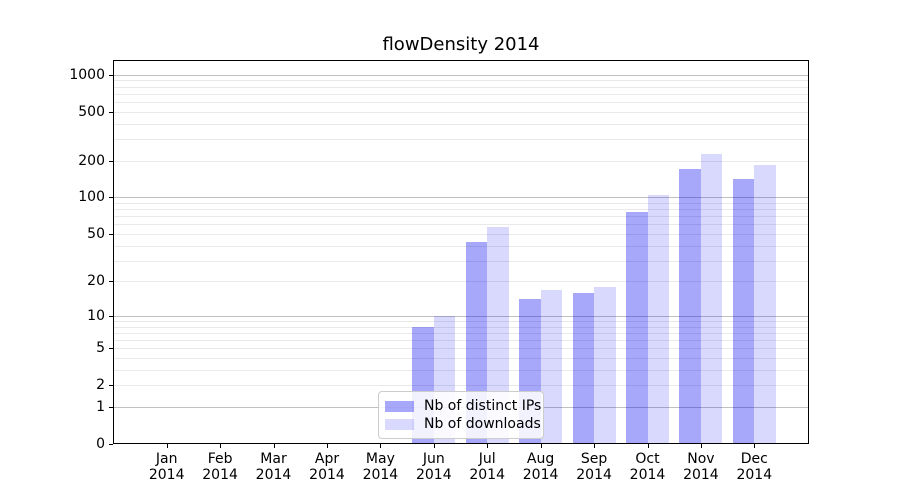 Image resolution: width=900 pixels, height=500 pixels. What do you see at coordinates (91, 197) in the screenshot?
I see `y-axis-tick-label: 100` at bounding box center [91, 197].